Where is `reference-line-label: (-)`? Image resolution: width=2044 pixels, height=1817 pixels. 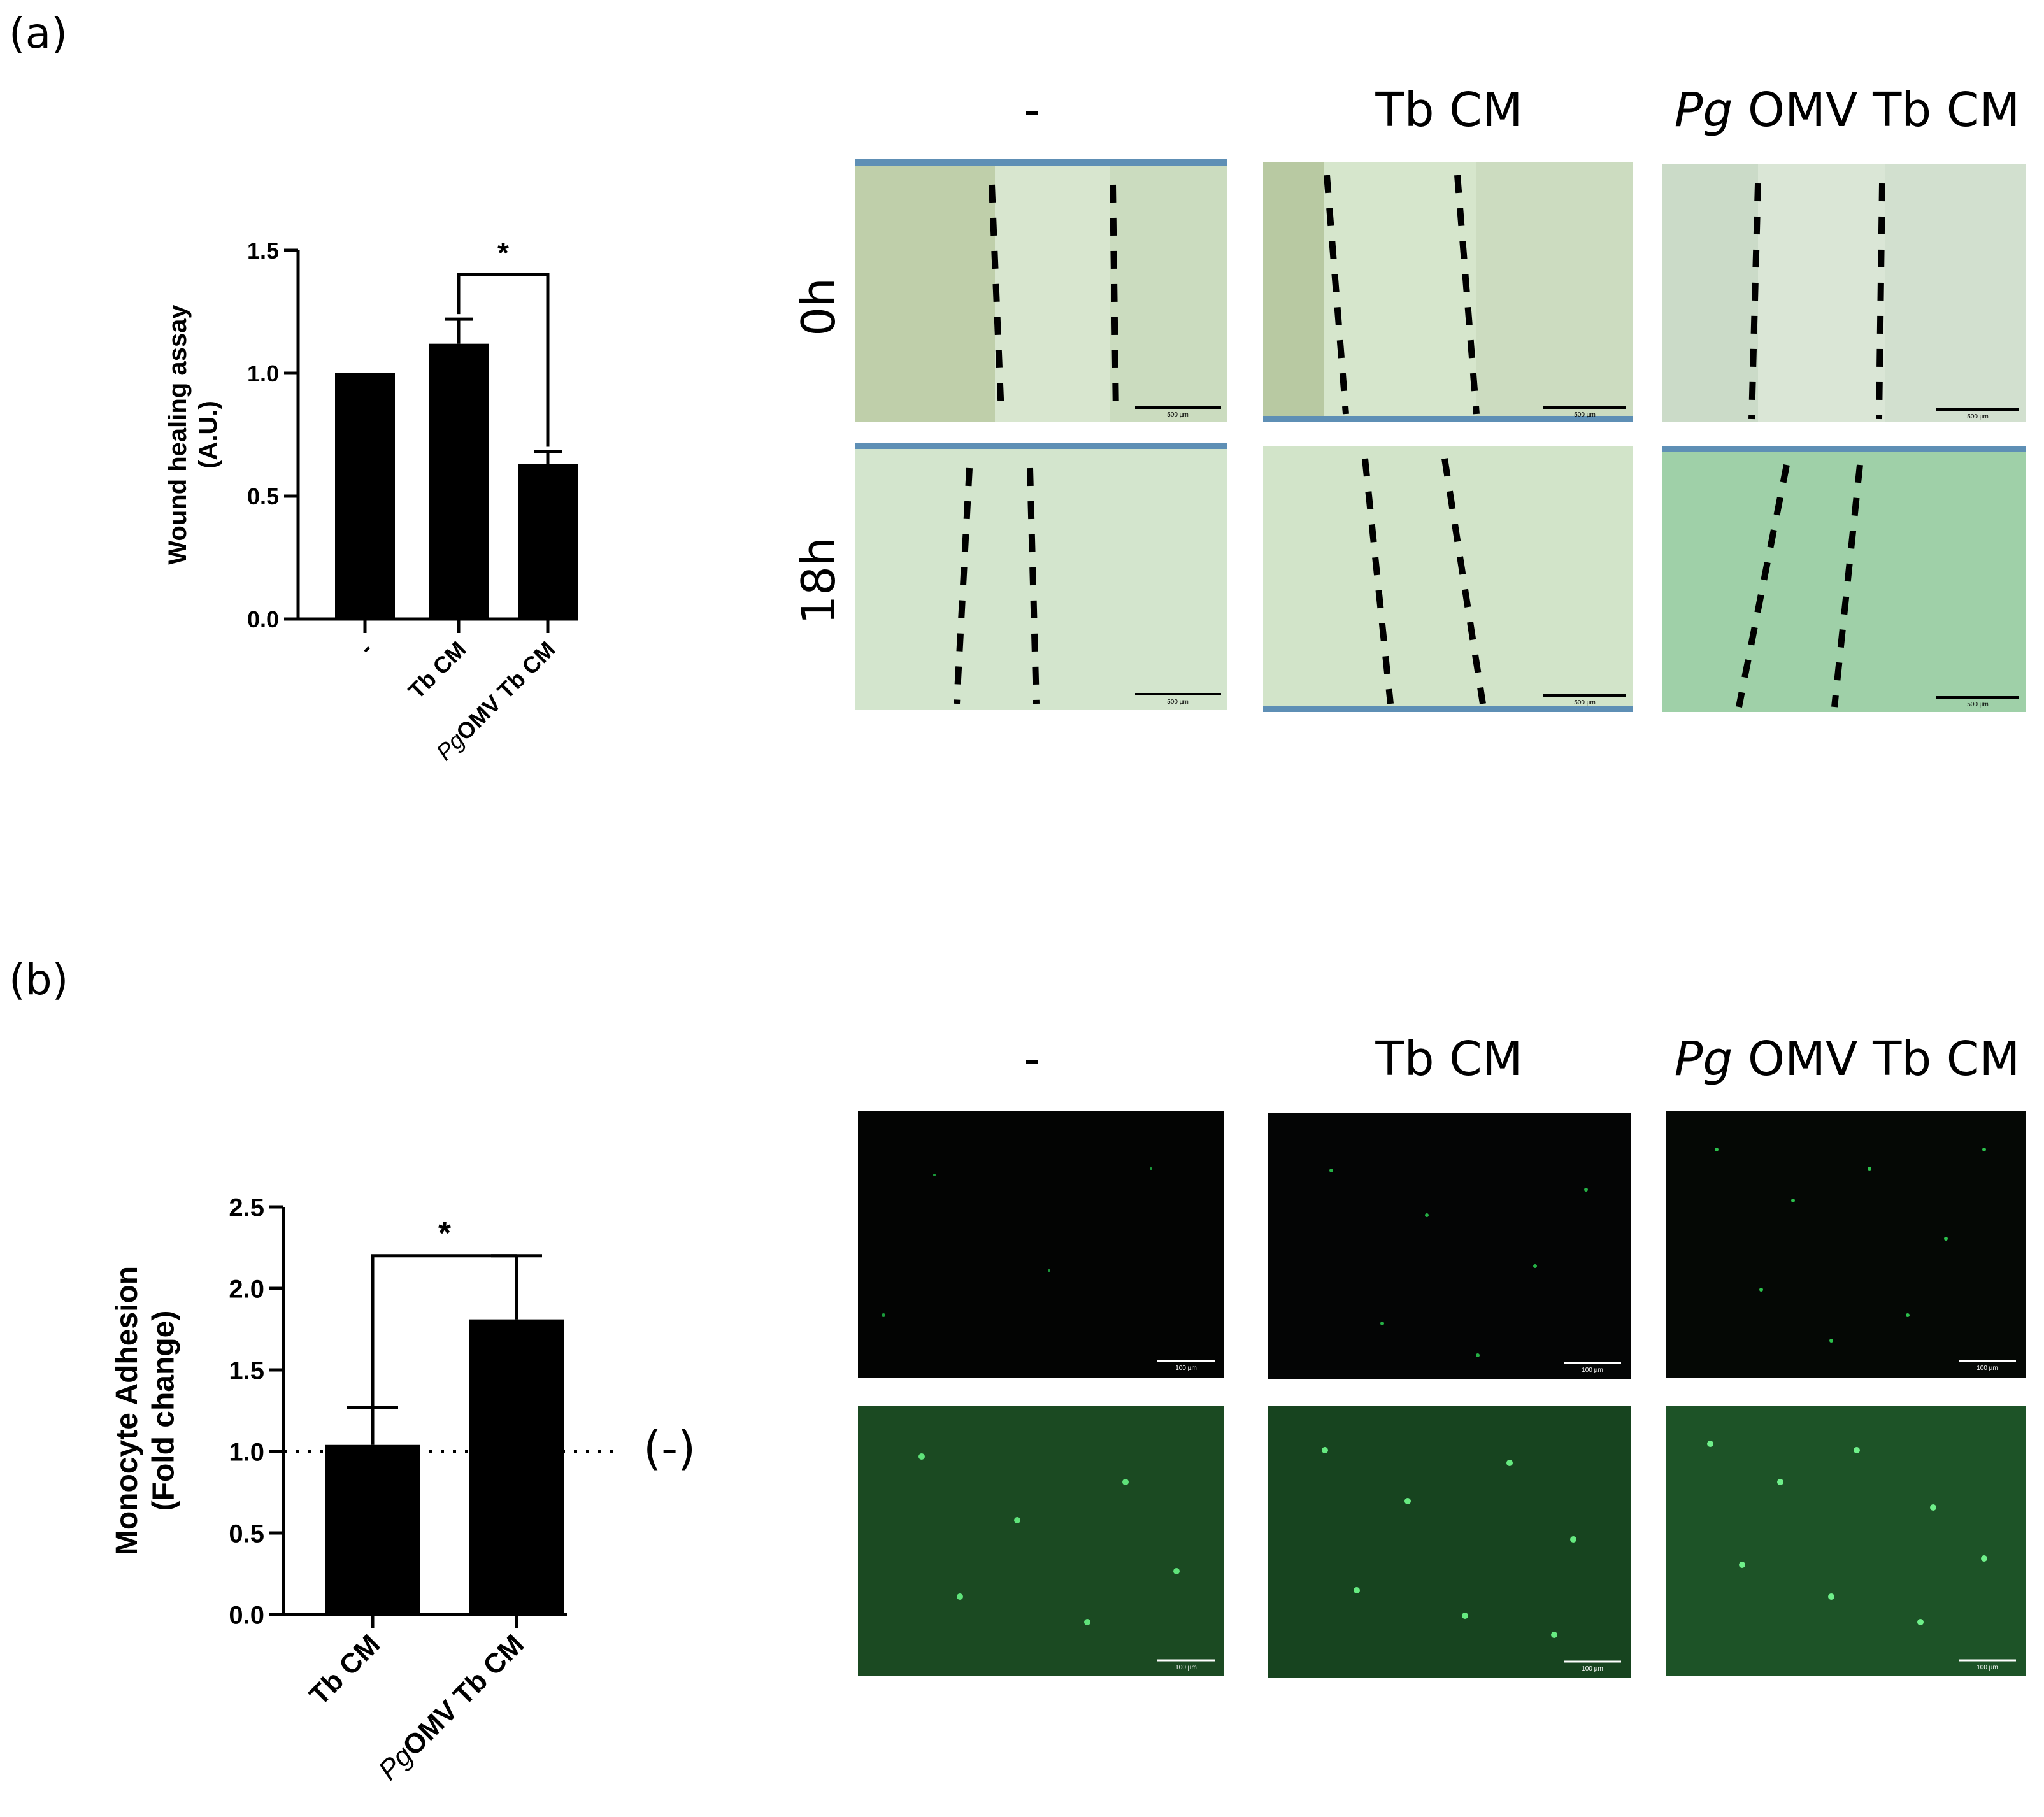 reference-line-label: (-) is located at coordinates (669, 1449).